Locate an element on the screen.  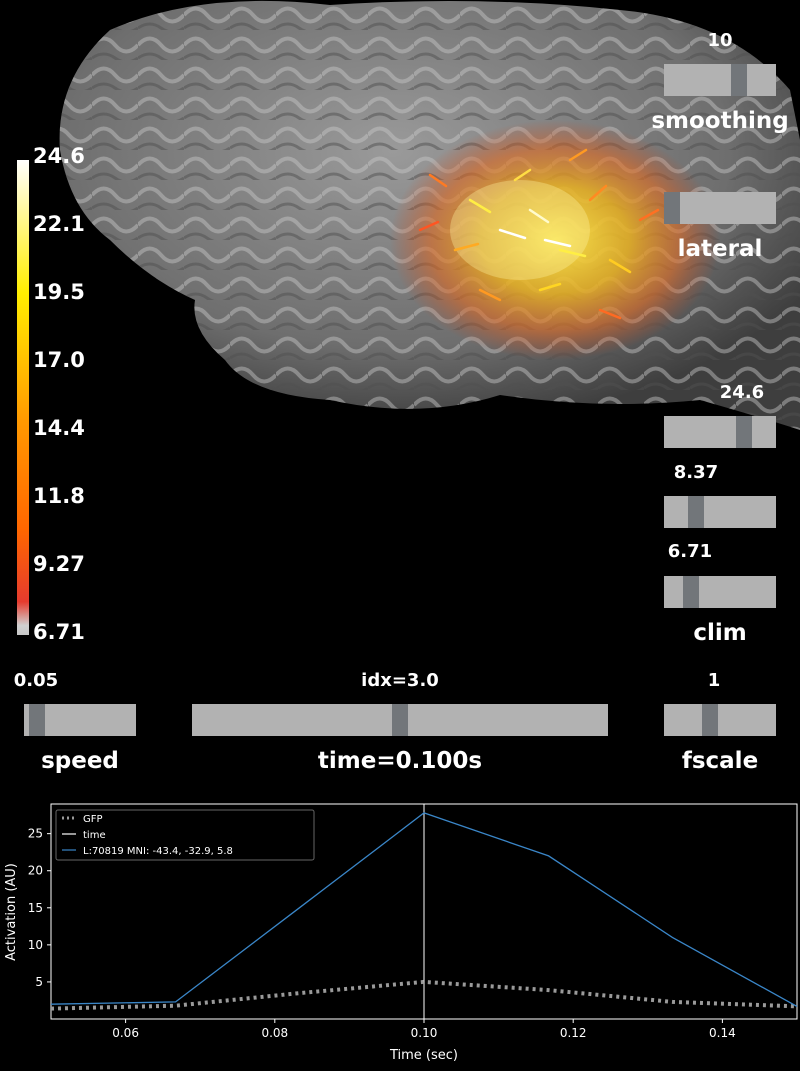
fscale-label: fscale is located at coordinates (720, 761).